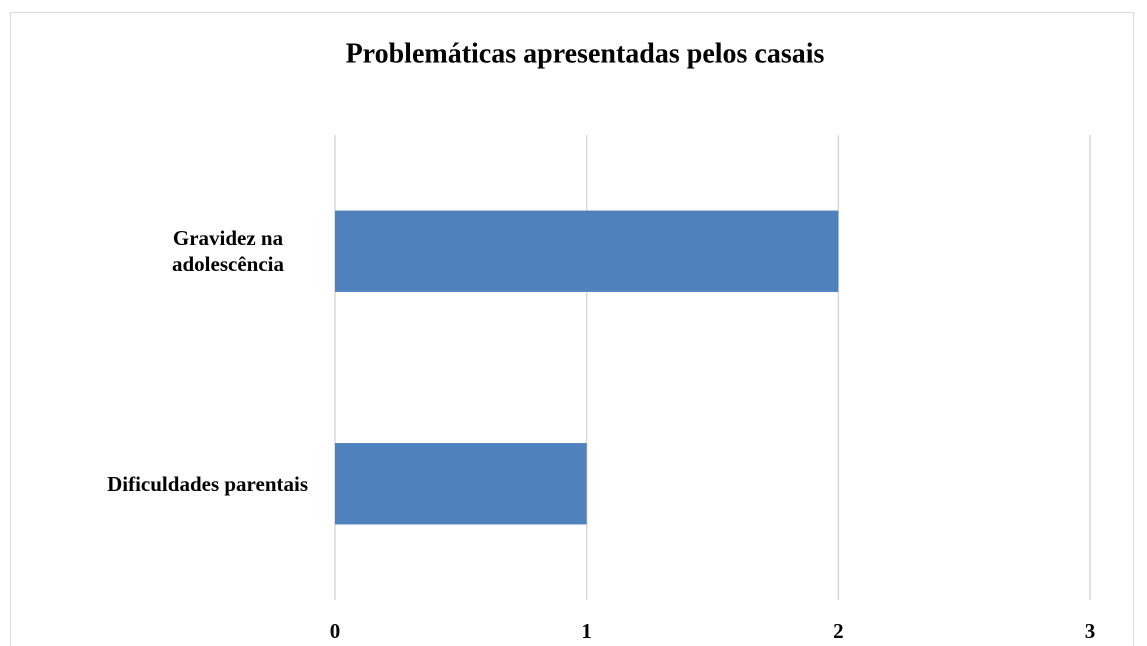 The image size is (1147, 646). What do you see at coordinates (585, 53) in the screenshot?
I see `chart-title: Problemáticas apresentadas pelos casais` at bounding box center [585, 53].